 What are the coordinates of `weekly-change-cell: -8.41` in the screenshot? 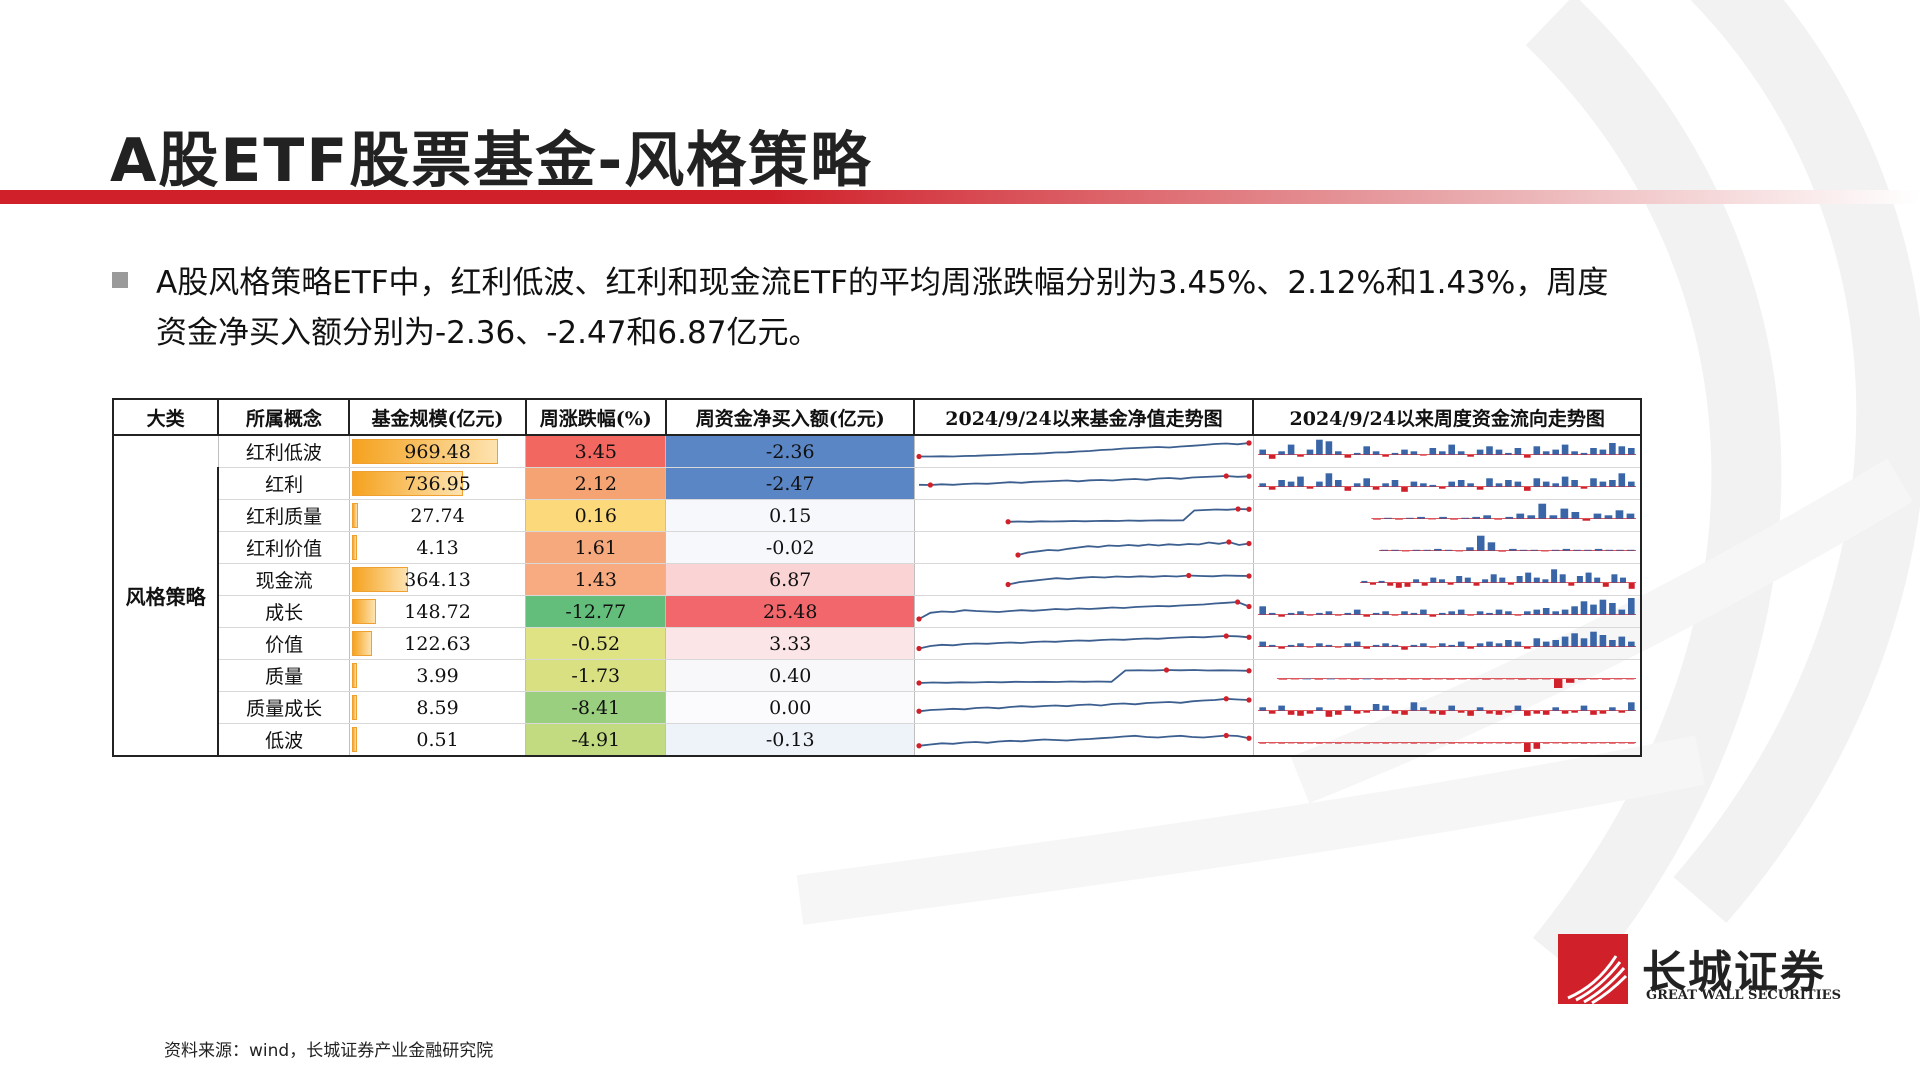 It's located at (596, 707).